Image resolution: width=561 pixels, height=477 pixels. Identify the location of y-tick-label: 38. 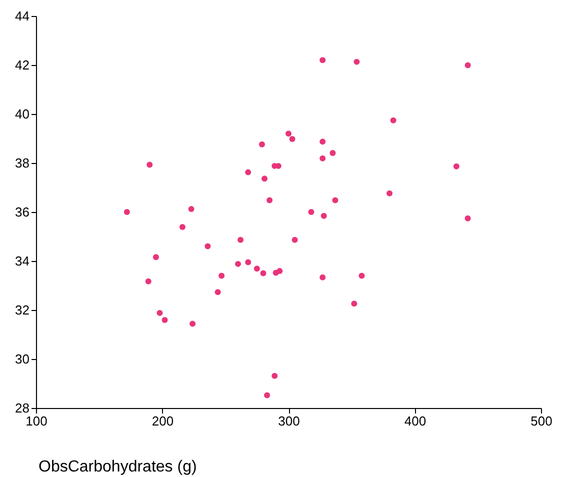
(22, 163).